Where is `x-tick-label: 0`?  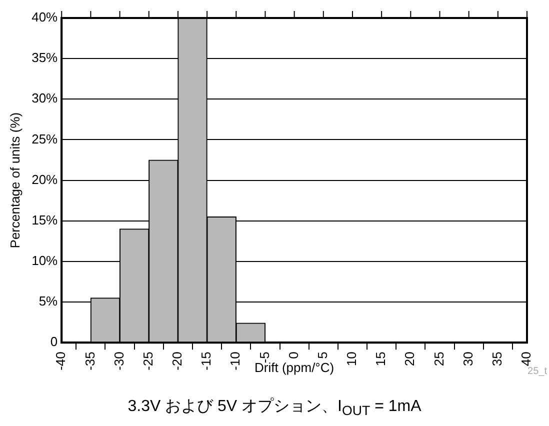
x-tick-label: 0 is located at coordinates (293, 355).